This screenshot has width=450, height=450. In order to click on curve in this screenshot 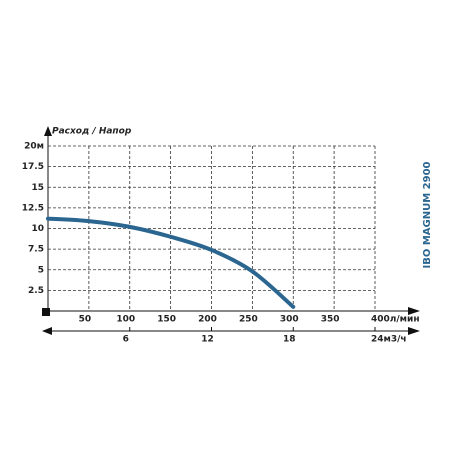, I will do `click(171, 262)`.